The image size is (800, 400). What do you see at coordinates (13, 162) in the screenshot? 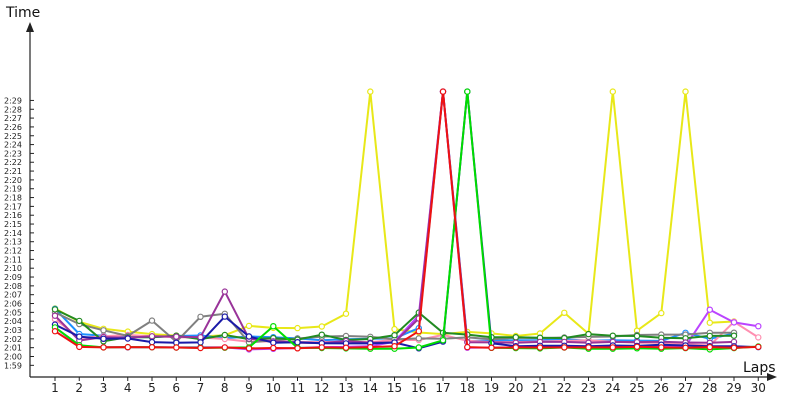
I see `y-tick-label: 2:22` at bounding box center [13, 162].